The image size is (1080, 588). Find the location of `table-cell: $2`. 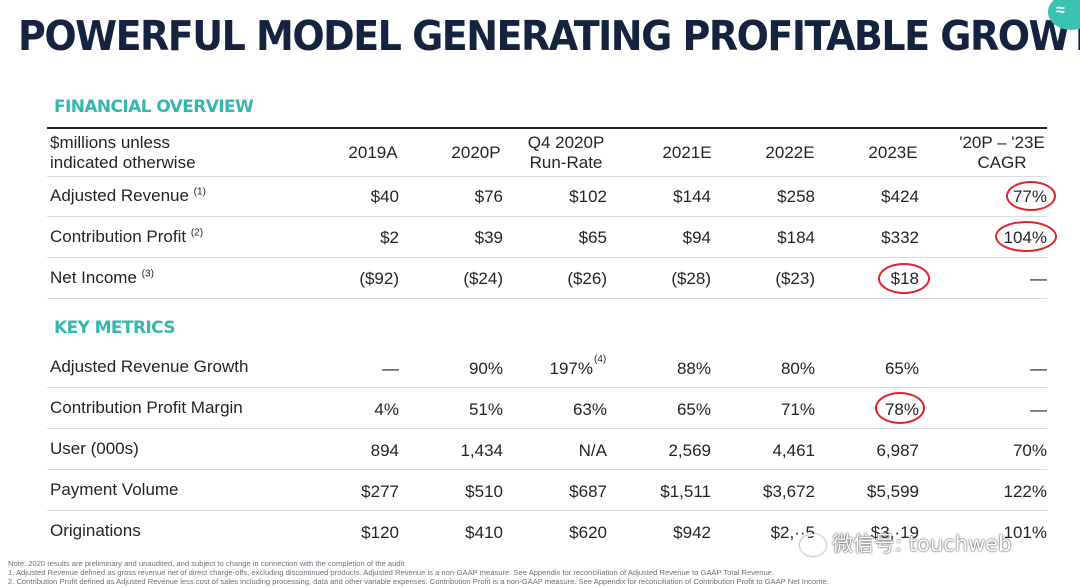

table-cell: $2 is located at coordinates (389, 237).